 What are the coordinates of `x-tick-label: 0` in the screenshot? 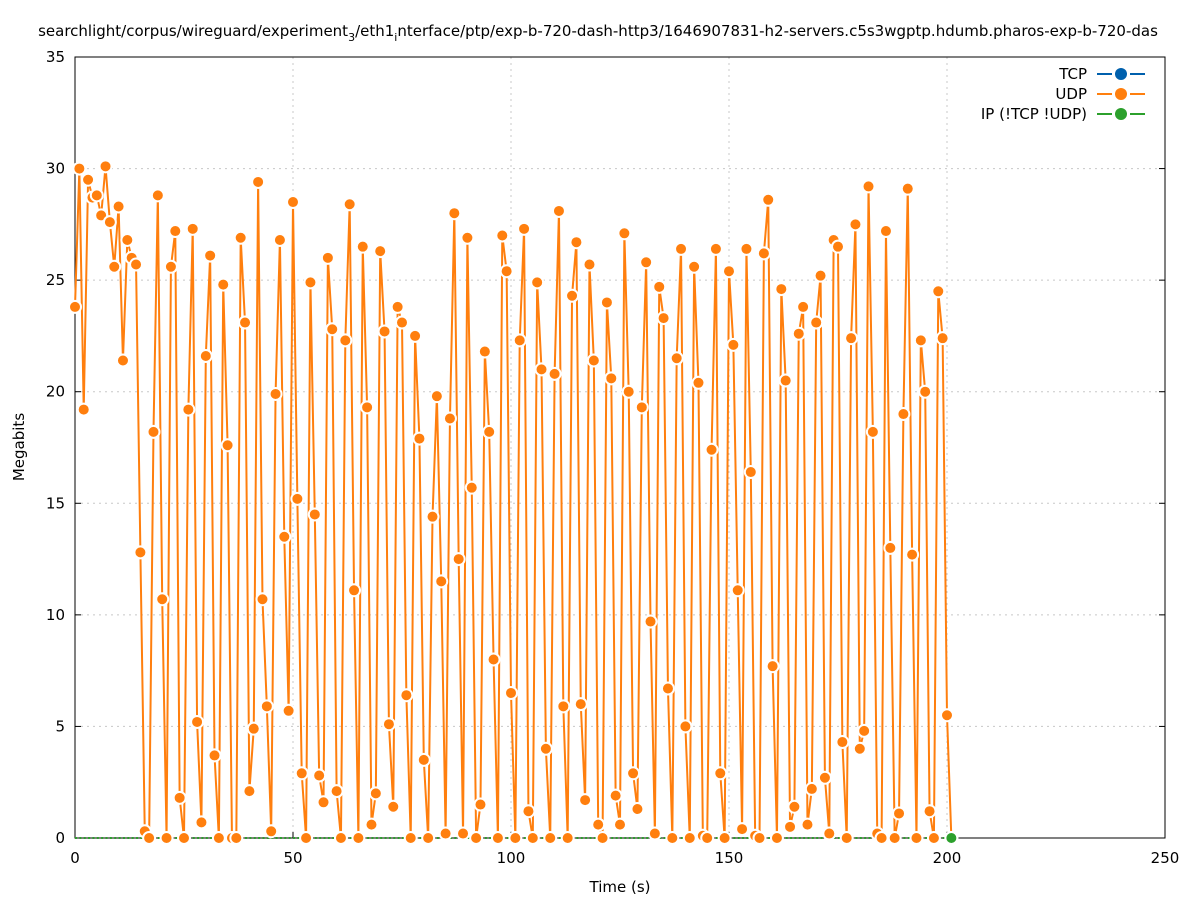 It's located at (75, 858).